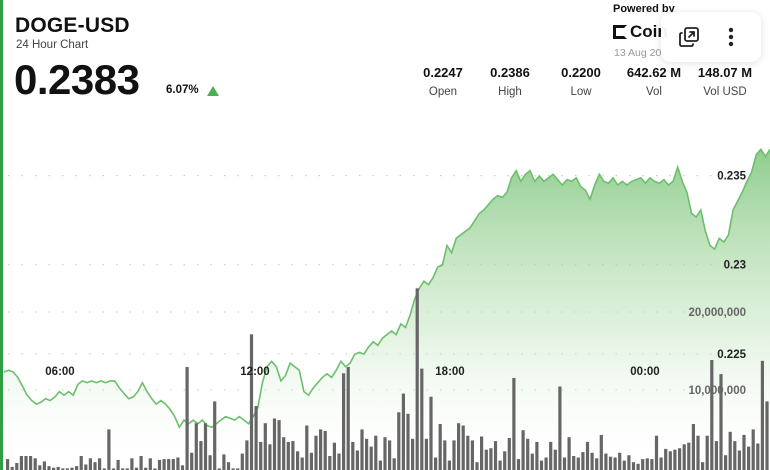 This screenshot has width=770, height=470. Describe the element at coordinates (52, 45) in the screenshot. I see `chart-subtitle: 24 Hour Chart` at that location.